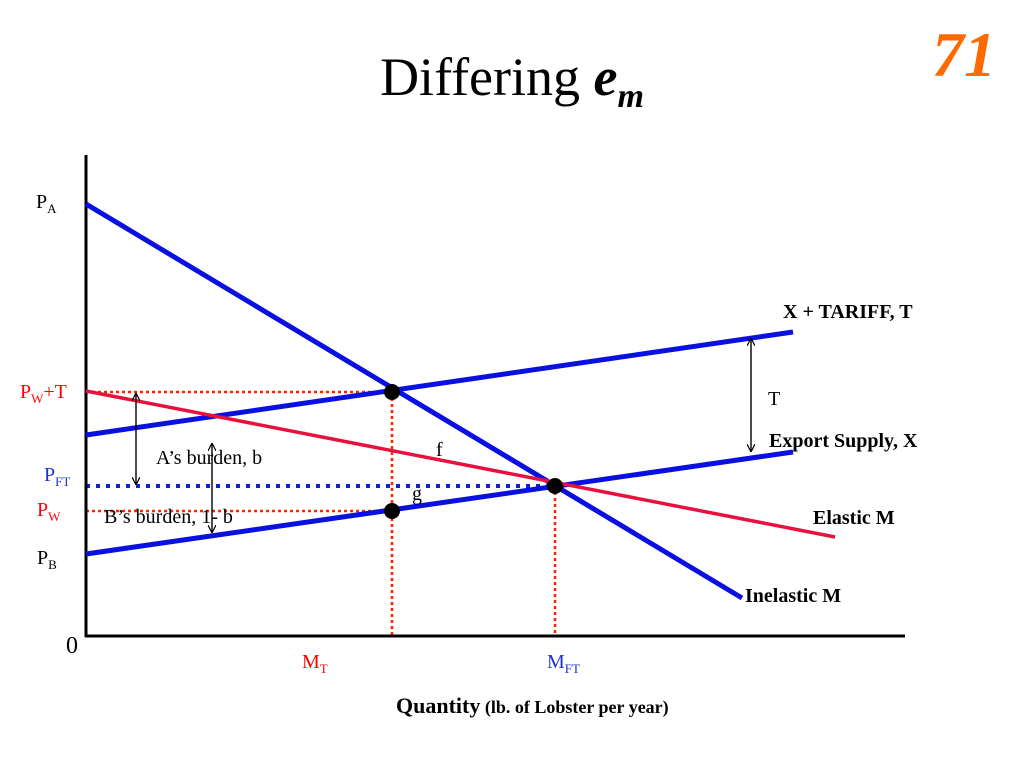 The height and width of the screenshot is (768, 1024). Describe the element at coordinates (43, 393) in the screenshot. I see `pwt-label: PW+T` at that location.